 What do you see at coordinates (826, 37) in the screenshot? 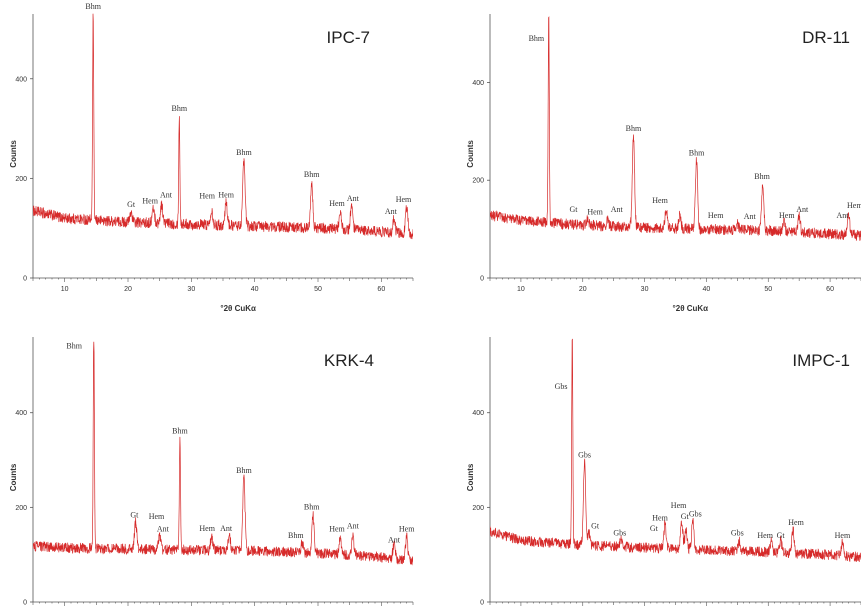
I see `panel-title: DR-11` at bounding box center [826, 37].